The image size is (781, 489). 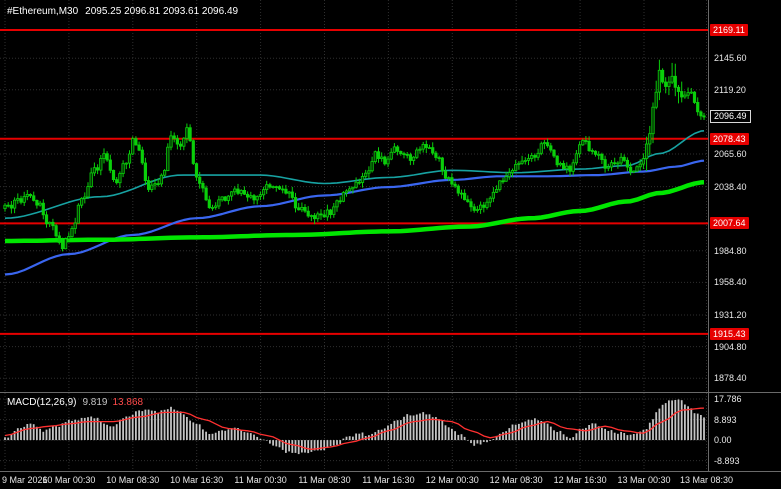 I want to click on ma-slow-green, so click(x=355, y=212).